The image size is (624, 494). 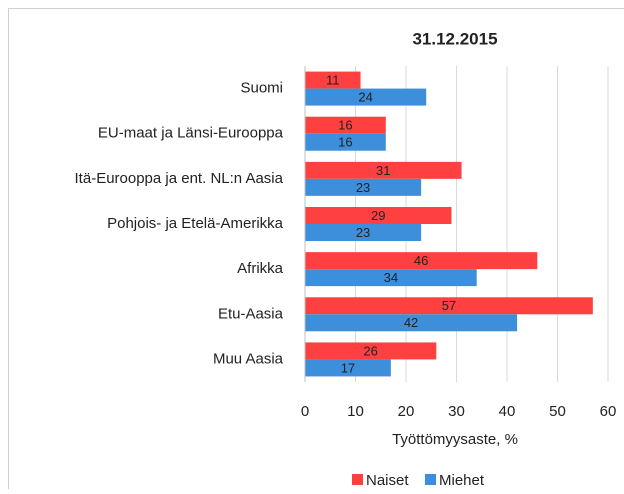 What do you see at coordinates (383, 170) in the screenshot?
I see `data-label: 31` at bounding box center [383, 170].